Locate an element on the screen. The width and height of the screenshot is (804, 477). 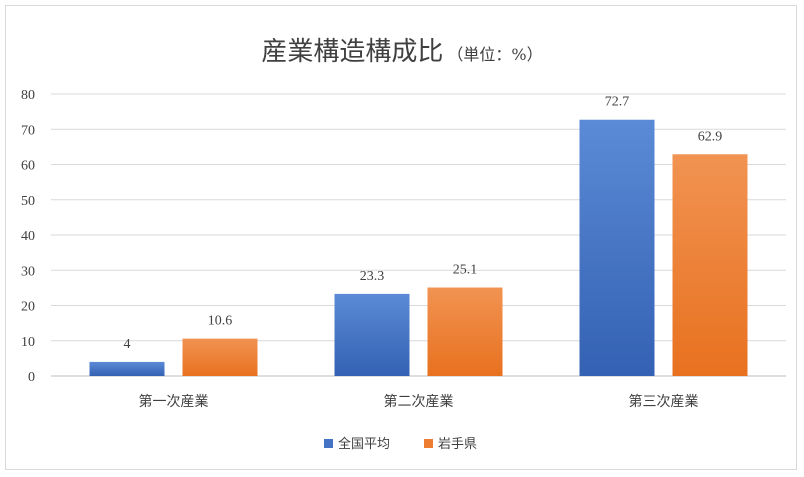
y-tick-label: 60 is located at coordinates (28, 166).